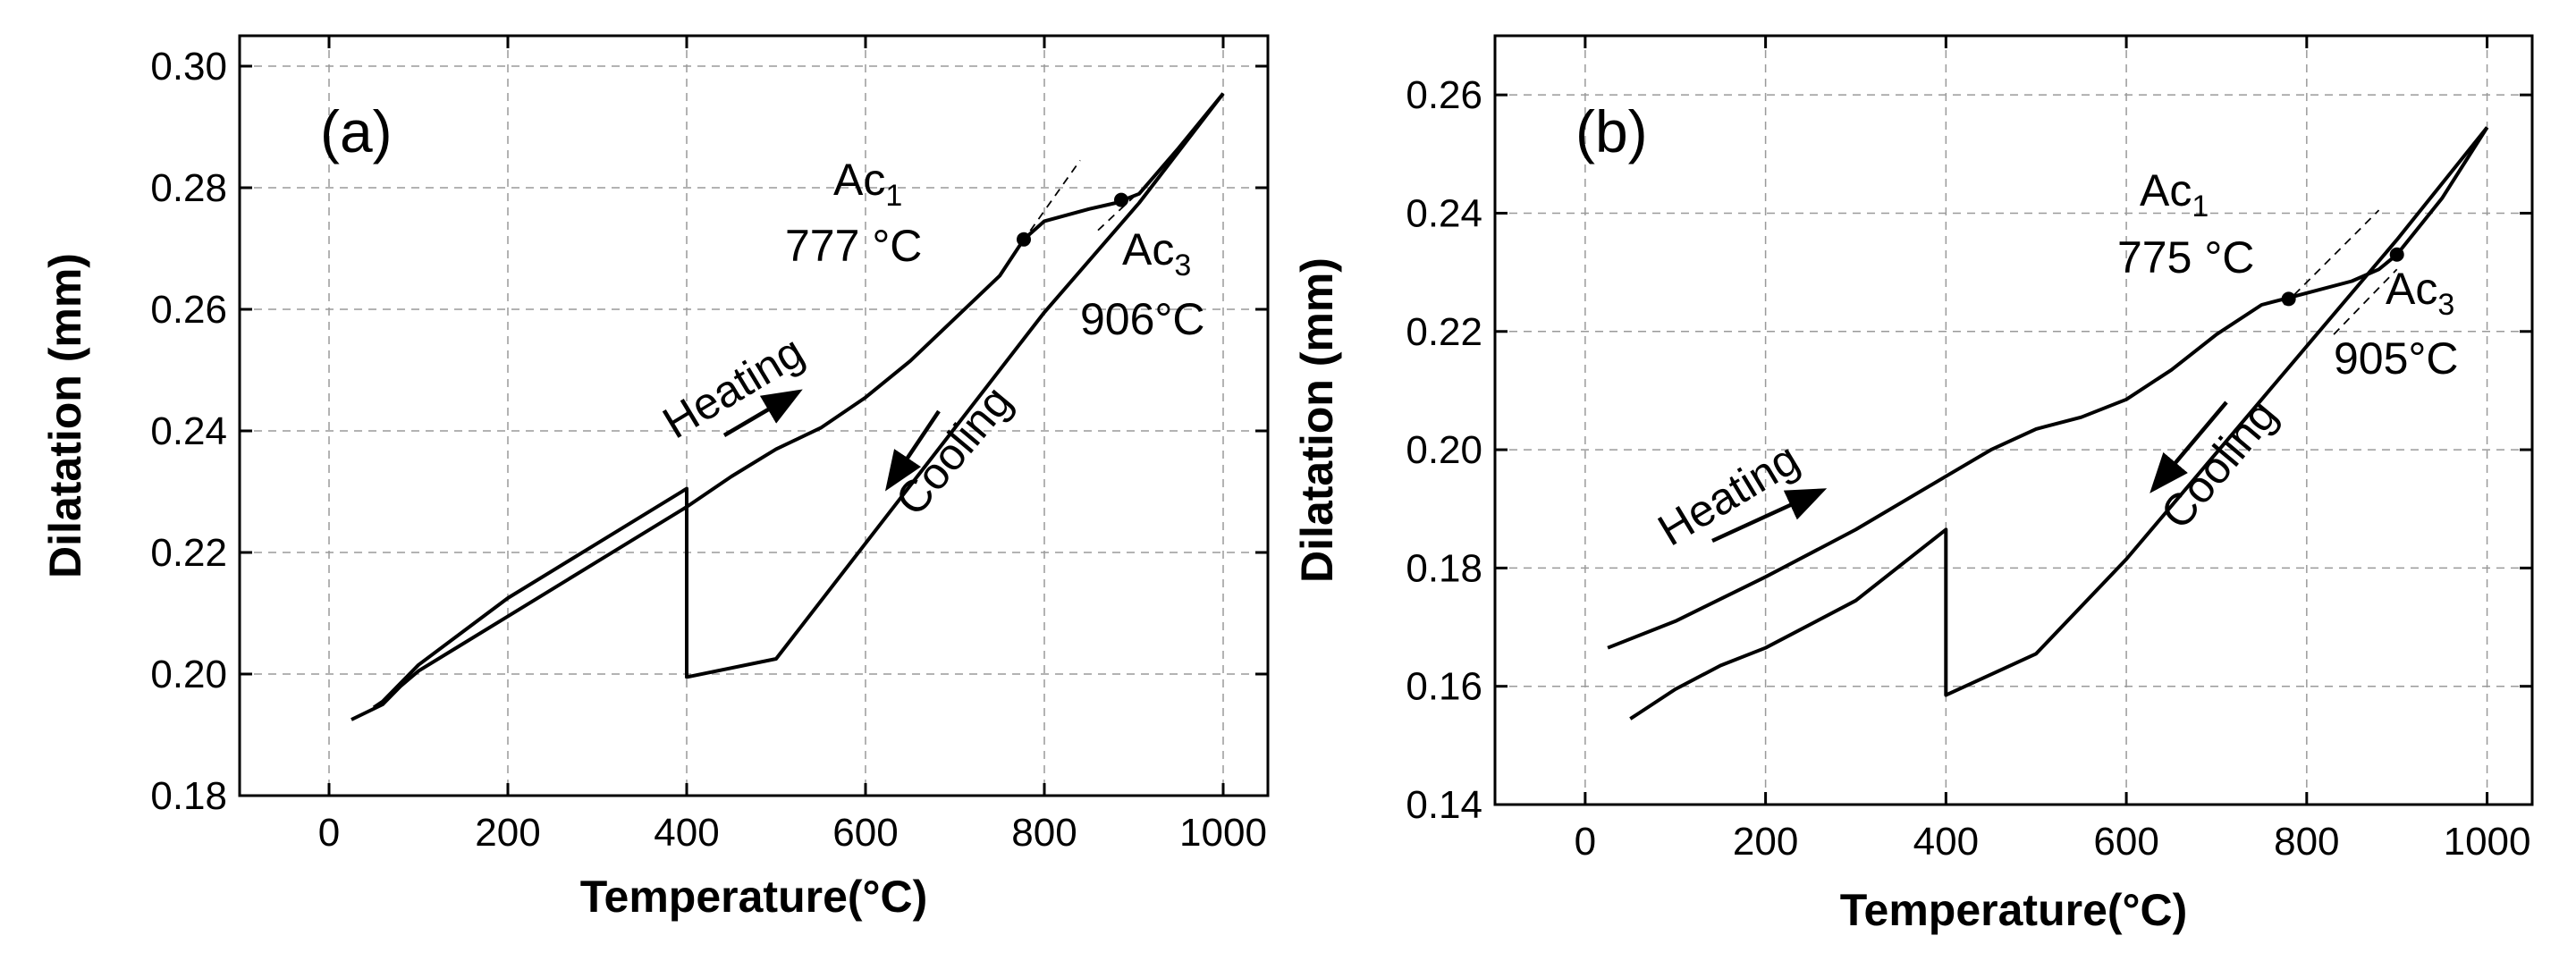  I want to click on panel-label-a: (a), so click(356, 131).